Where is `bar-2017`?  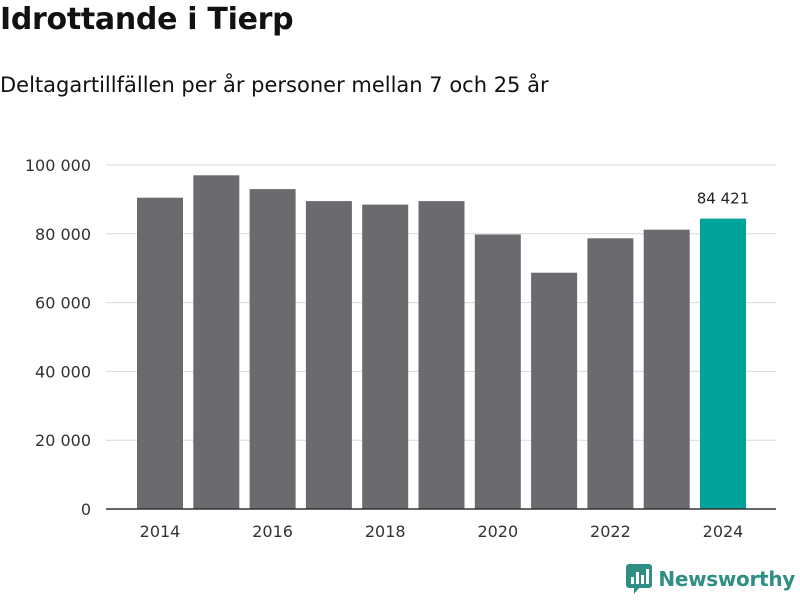
bar-2017 is located at coordinates (328, 355).